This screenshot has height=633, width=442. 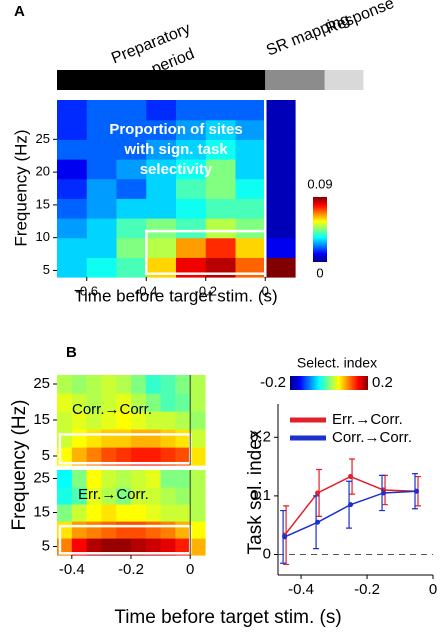 I want to click on annotation: with sign. task, so click(x=175, y=149).